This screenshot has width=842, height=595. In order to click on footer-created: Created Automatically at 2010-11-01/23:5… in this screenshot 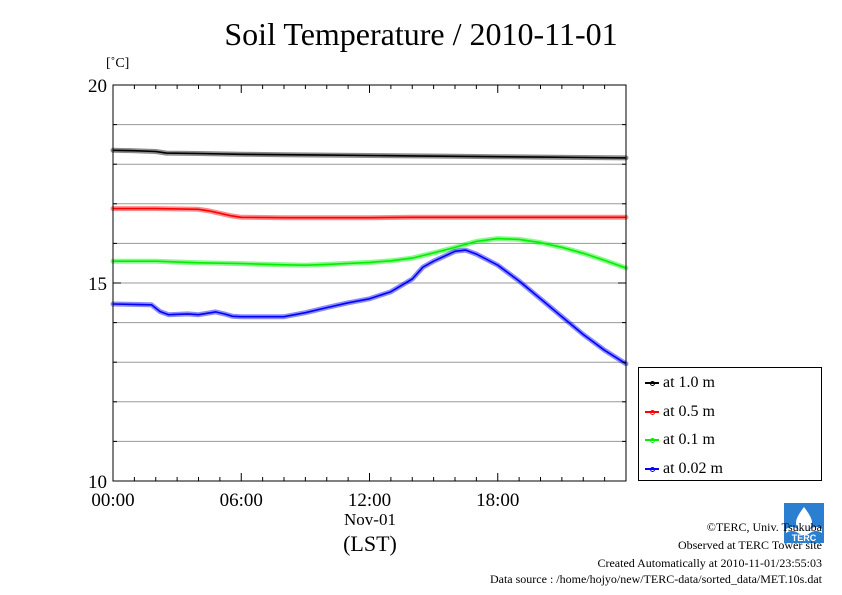, I will do `click(709, 563)`.